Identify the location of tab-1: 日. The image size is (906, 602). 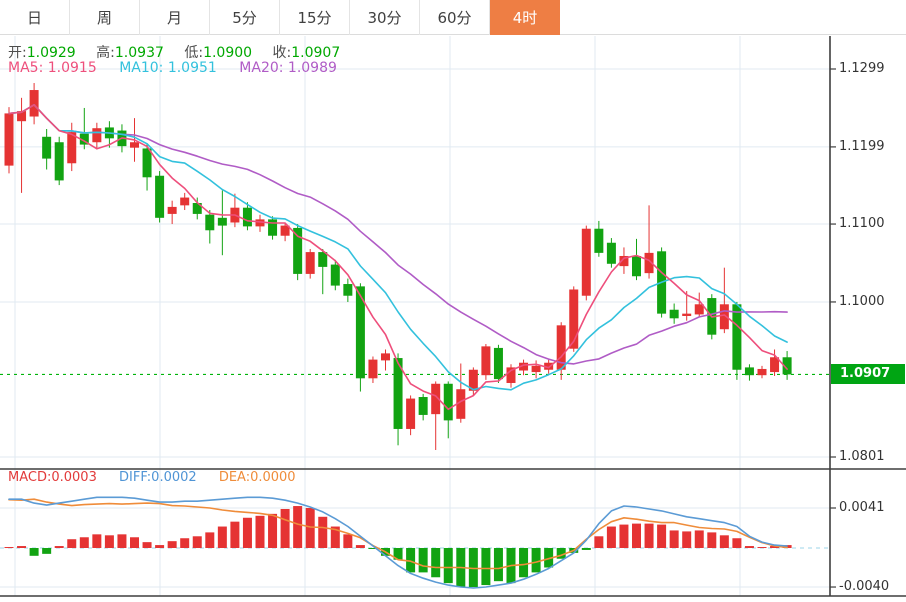
(35, 17).